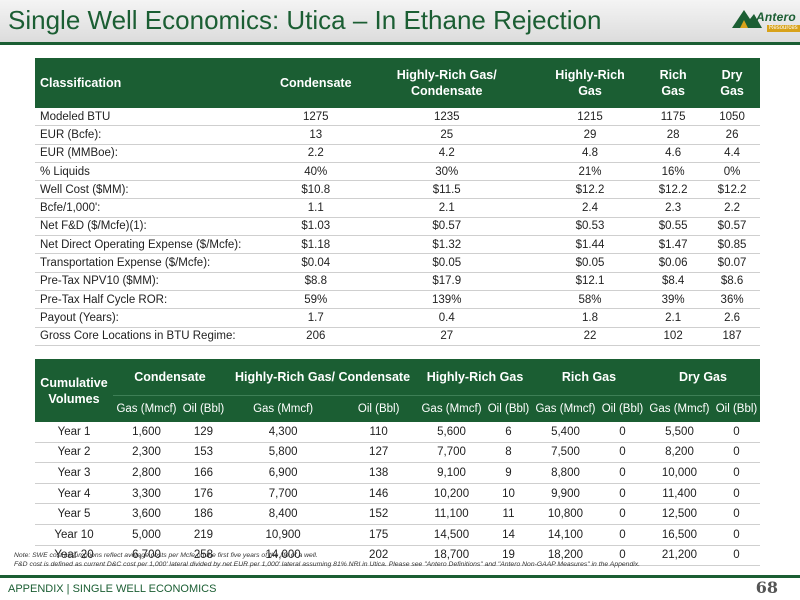 The height and width of the screenshot is (600, 800). I want to click on table-cell: $8.4, so click(673, 281).